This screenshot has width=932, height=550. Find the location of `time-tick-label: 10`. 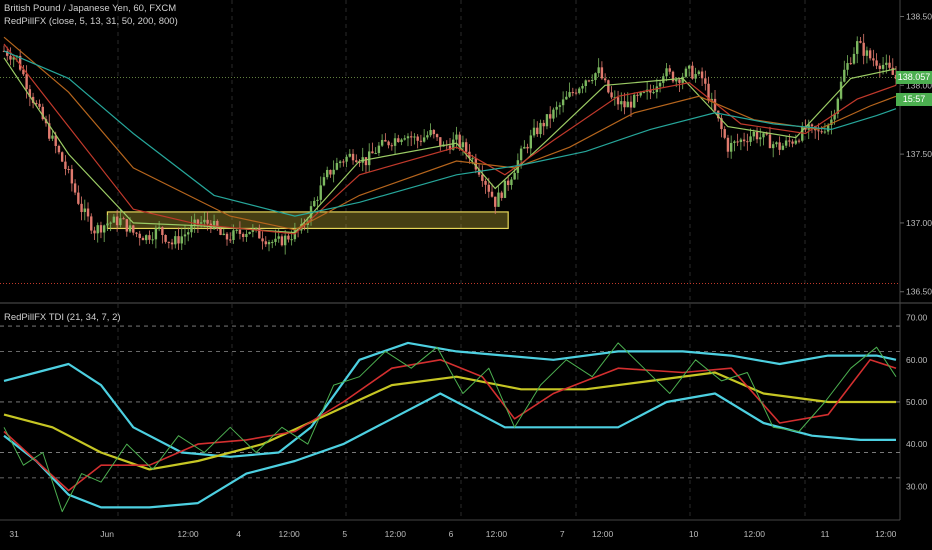

time-tick-label: 10 is located at coordinates (694, 534).